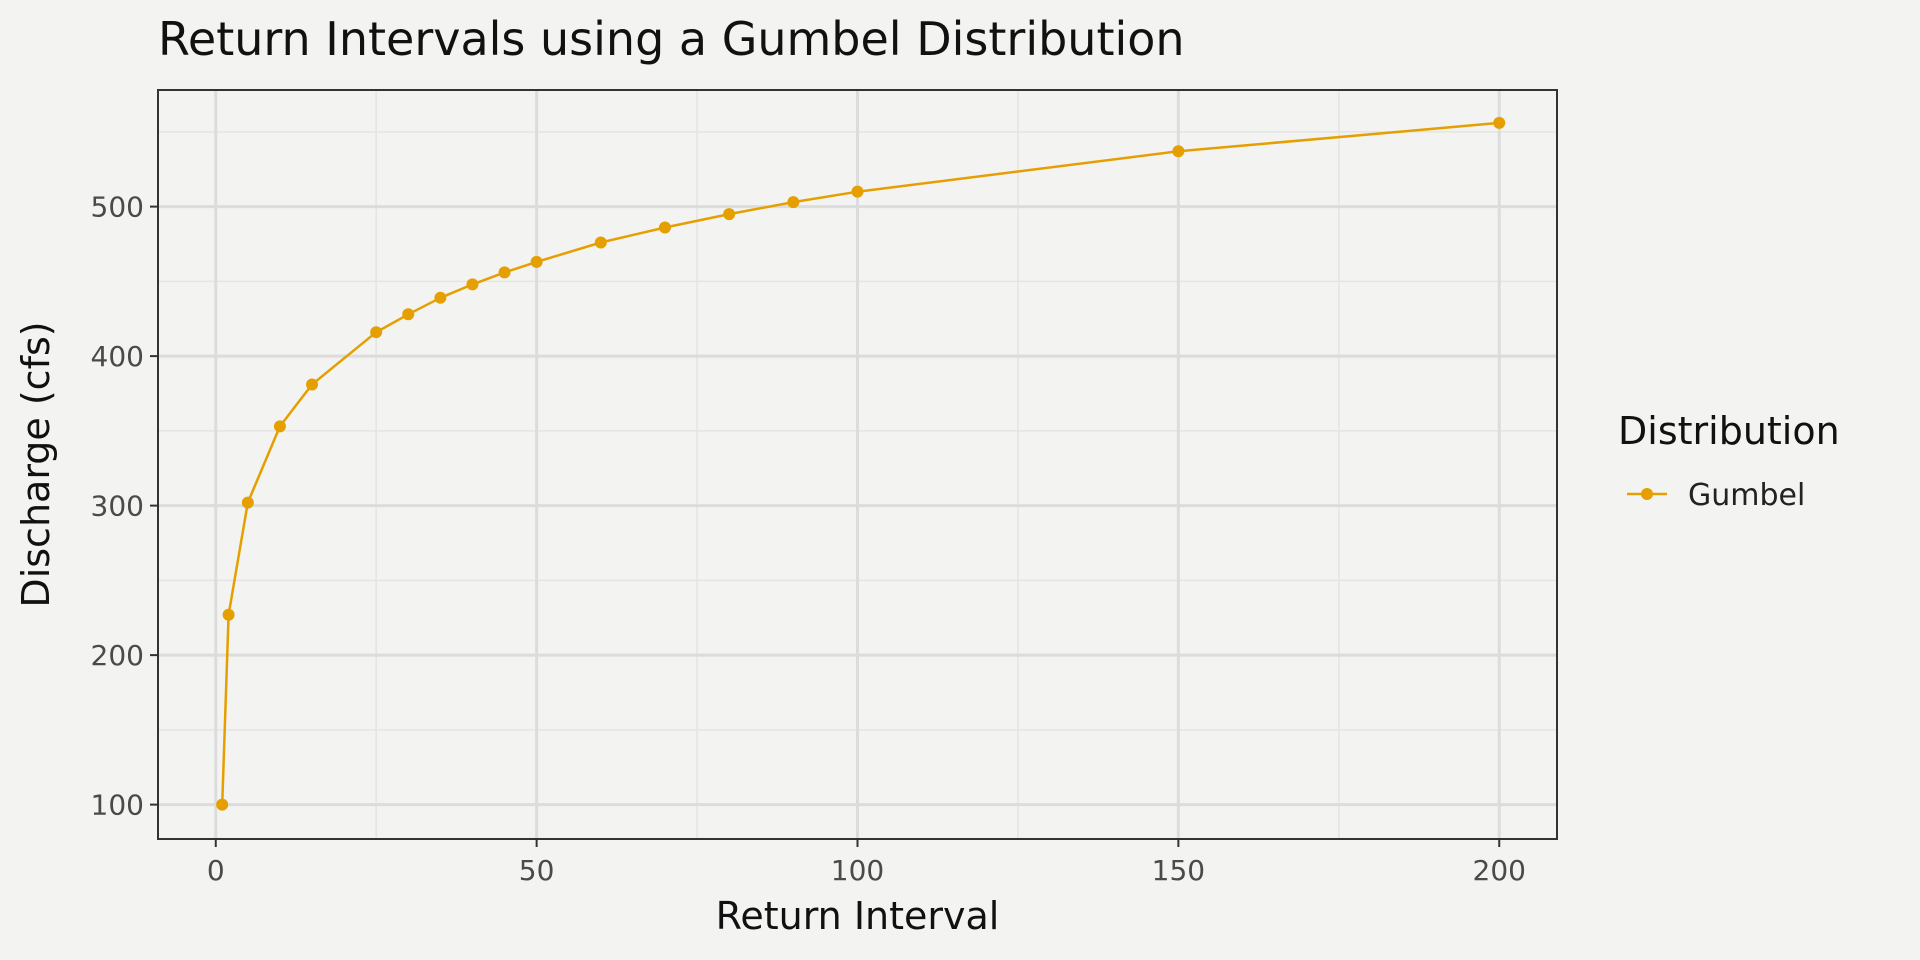 The height and width of the screenshot is (960, 1920). Describe the element at coordinates (1746, 495) in the screenshot. I see `legend-entry-gumbel: Gumbel` at that location.